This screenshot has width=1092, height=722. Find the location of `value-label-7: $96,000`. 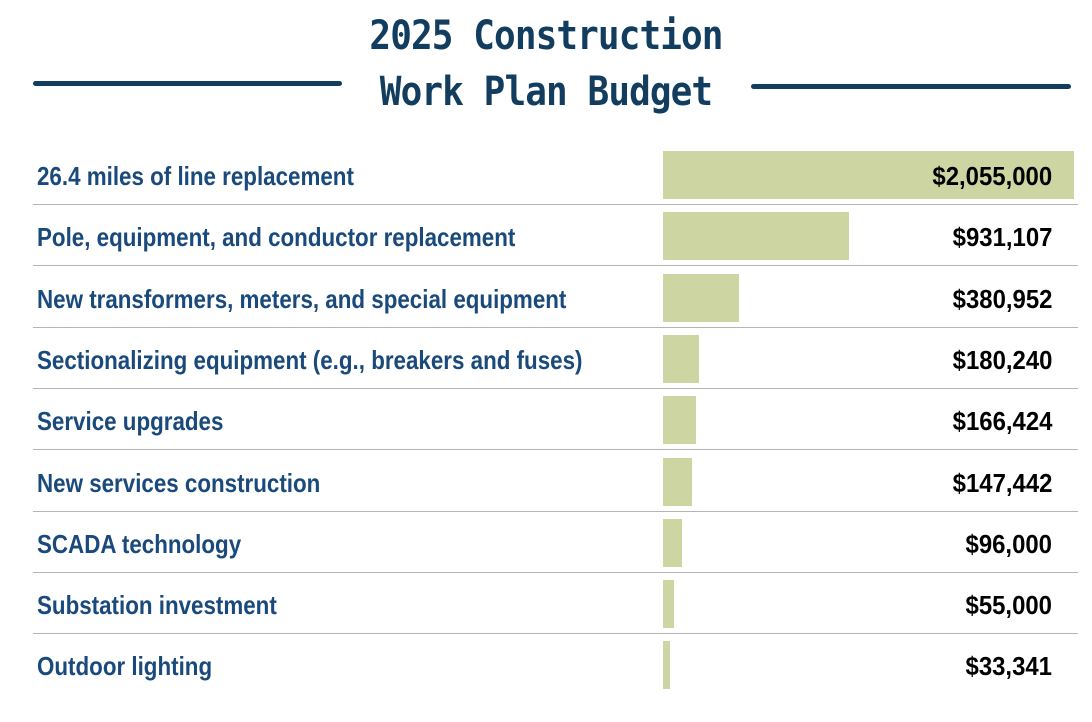

value-label-7: $96,000 is located at coordinates (1008, 543).